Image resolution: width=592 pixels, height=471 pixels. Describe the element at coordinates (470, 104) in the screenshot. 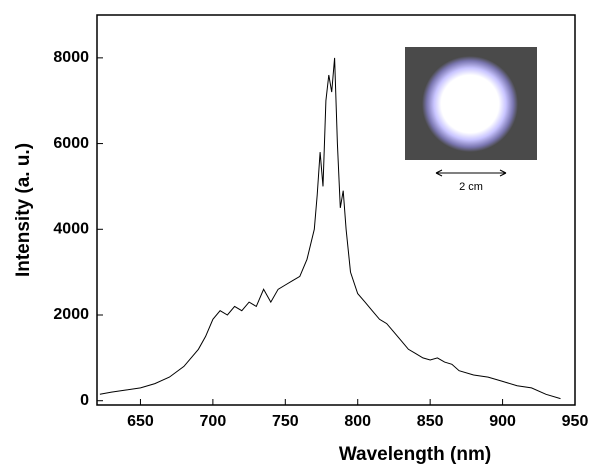

I see `light-spot` at that location.